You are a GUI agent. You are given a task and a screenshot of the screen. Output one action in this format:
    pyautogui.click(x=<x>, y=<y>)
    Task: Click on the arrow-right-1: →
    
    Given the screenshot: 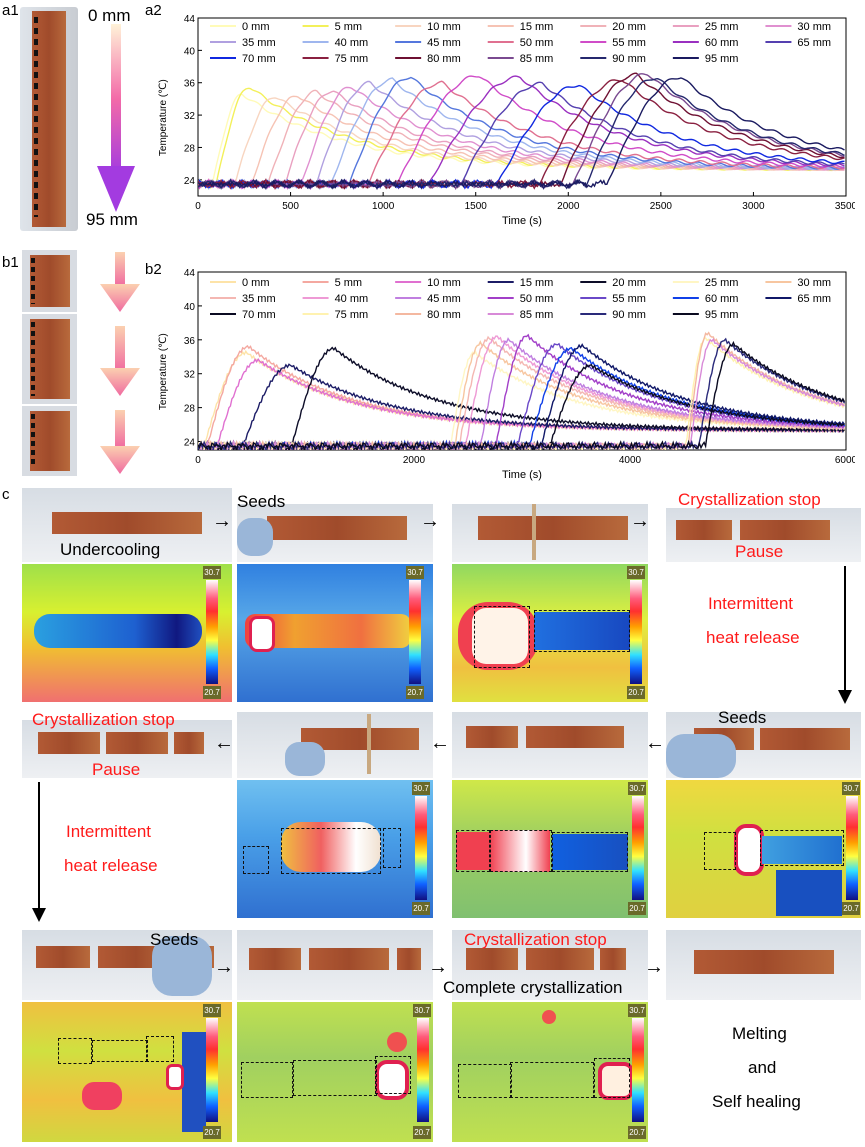 What is the action you would take?
    pyautogui.click(x=222, y=521)
    